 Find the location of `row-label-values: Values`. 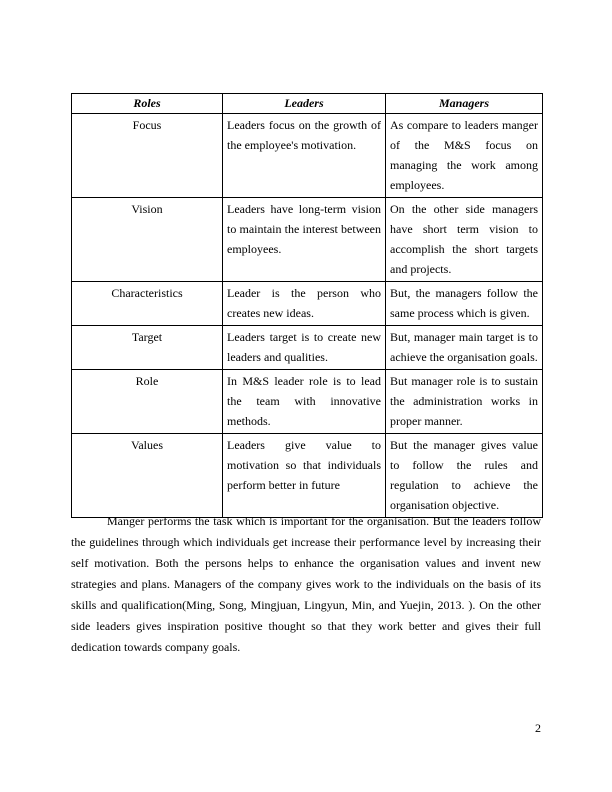

row-label-values: Values is located at coordinates (147, 475).